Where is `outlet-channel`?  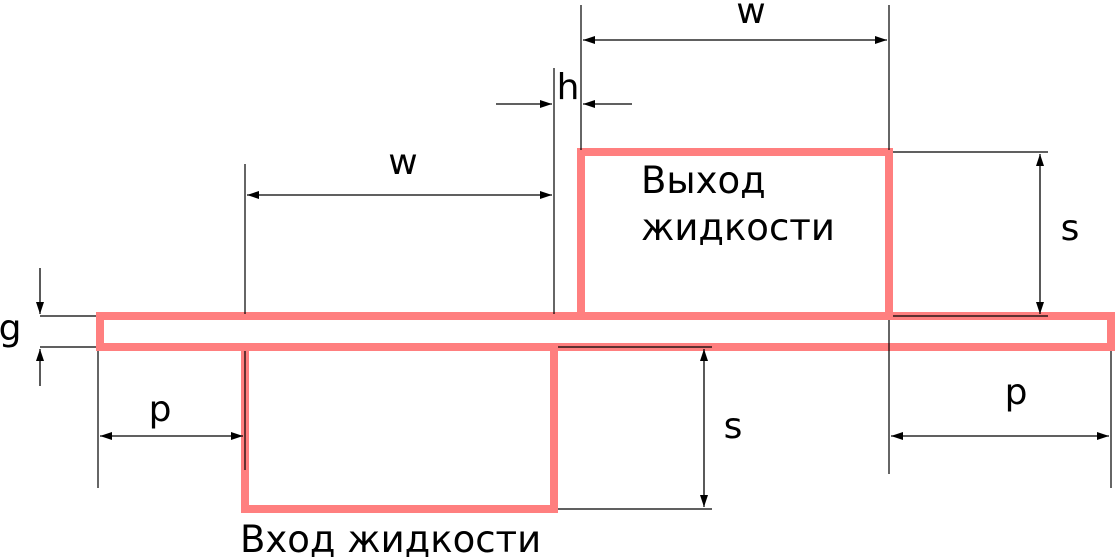
outlet-channel is located at coordinates (735, 234).